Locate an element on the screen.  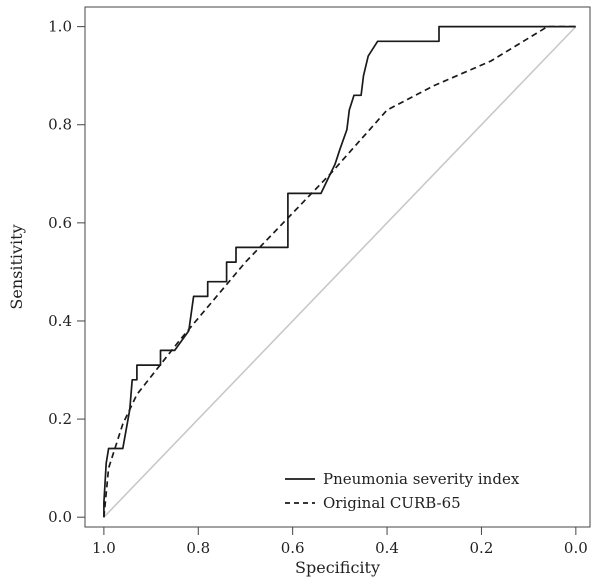
legend: Pneumonia severity index Original CURB-65 is located at coordinates (402, 491).